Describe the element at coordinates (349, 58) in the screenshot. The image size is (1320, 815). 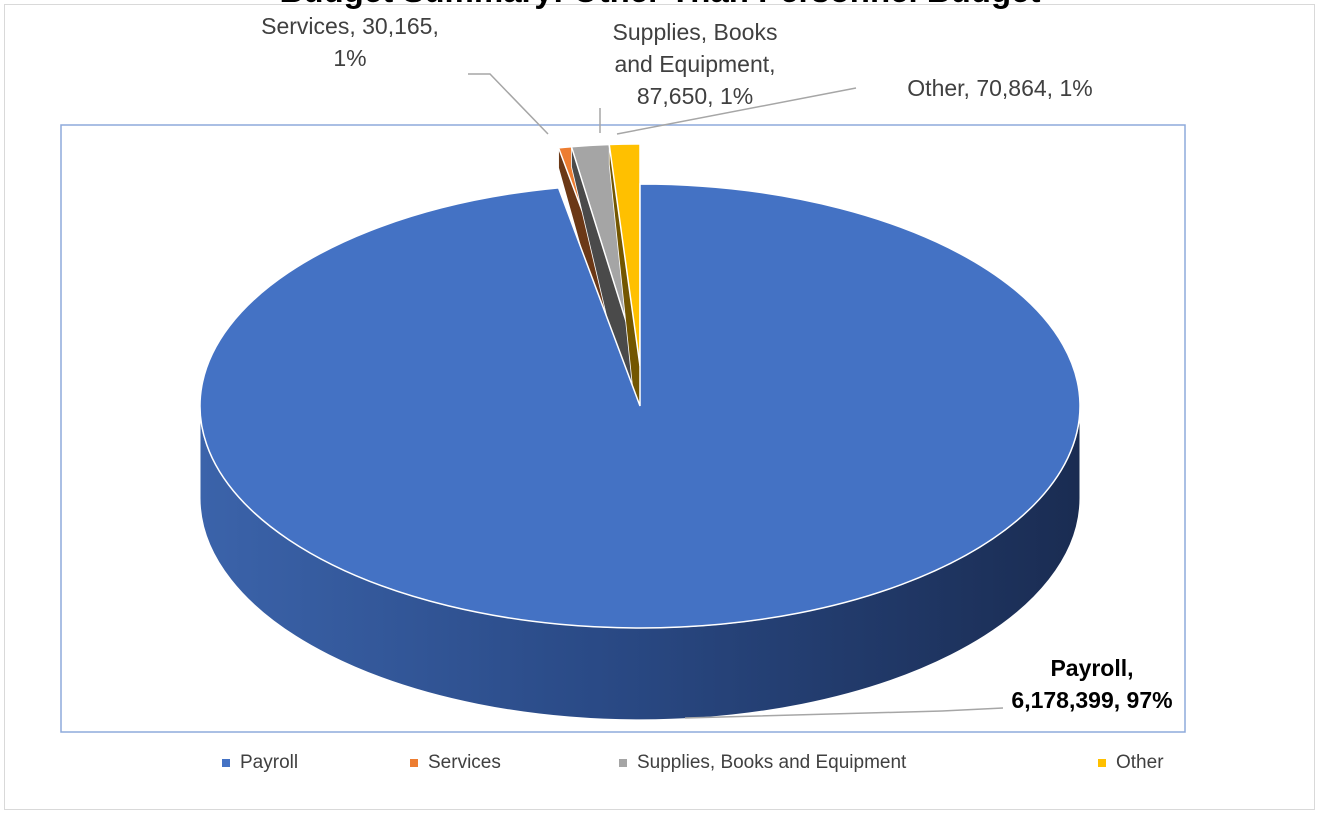
I see `data-label-line: 1%` at that location.